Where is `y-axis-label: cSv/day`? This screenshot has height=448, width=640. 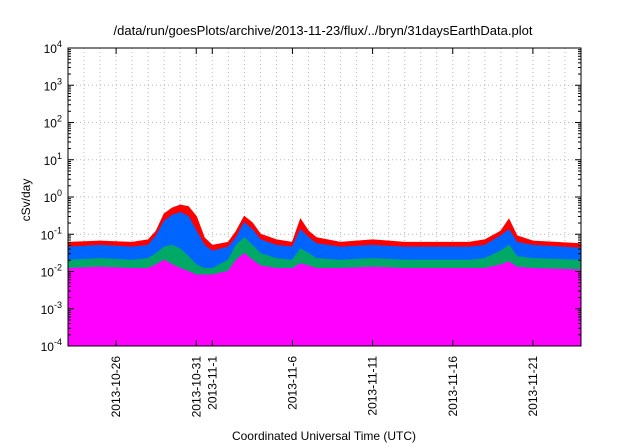
y-axis-label: cSv/day is located at coordinates (26, 200).